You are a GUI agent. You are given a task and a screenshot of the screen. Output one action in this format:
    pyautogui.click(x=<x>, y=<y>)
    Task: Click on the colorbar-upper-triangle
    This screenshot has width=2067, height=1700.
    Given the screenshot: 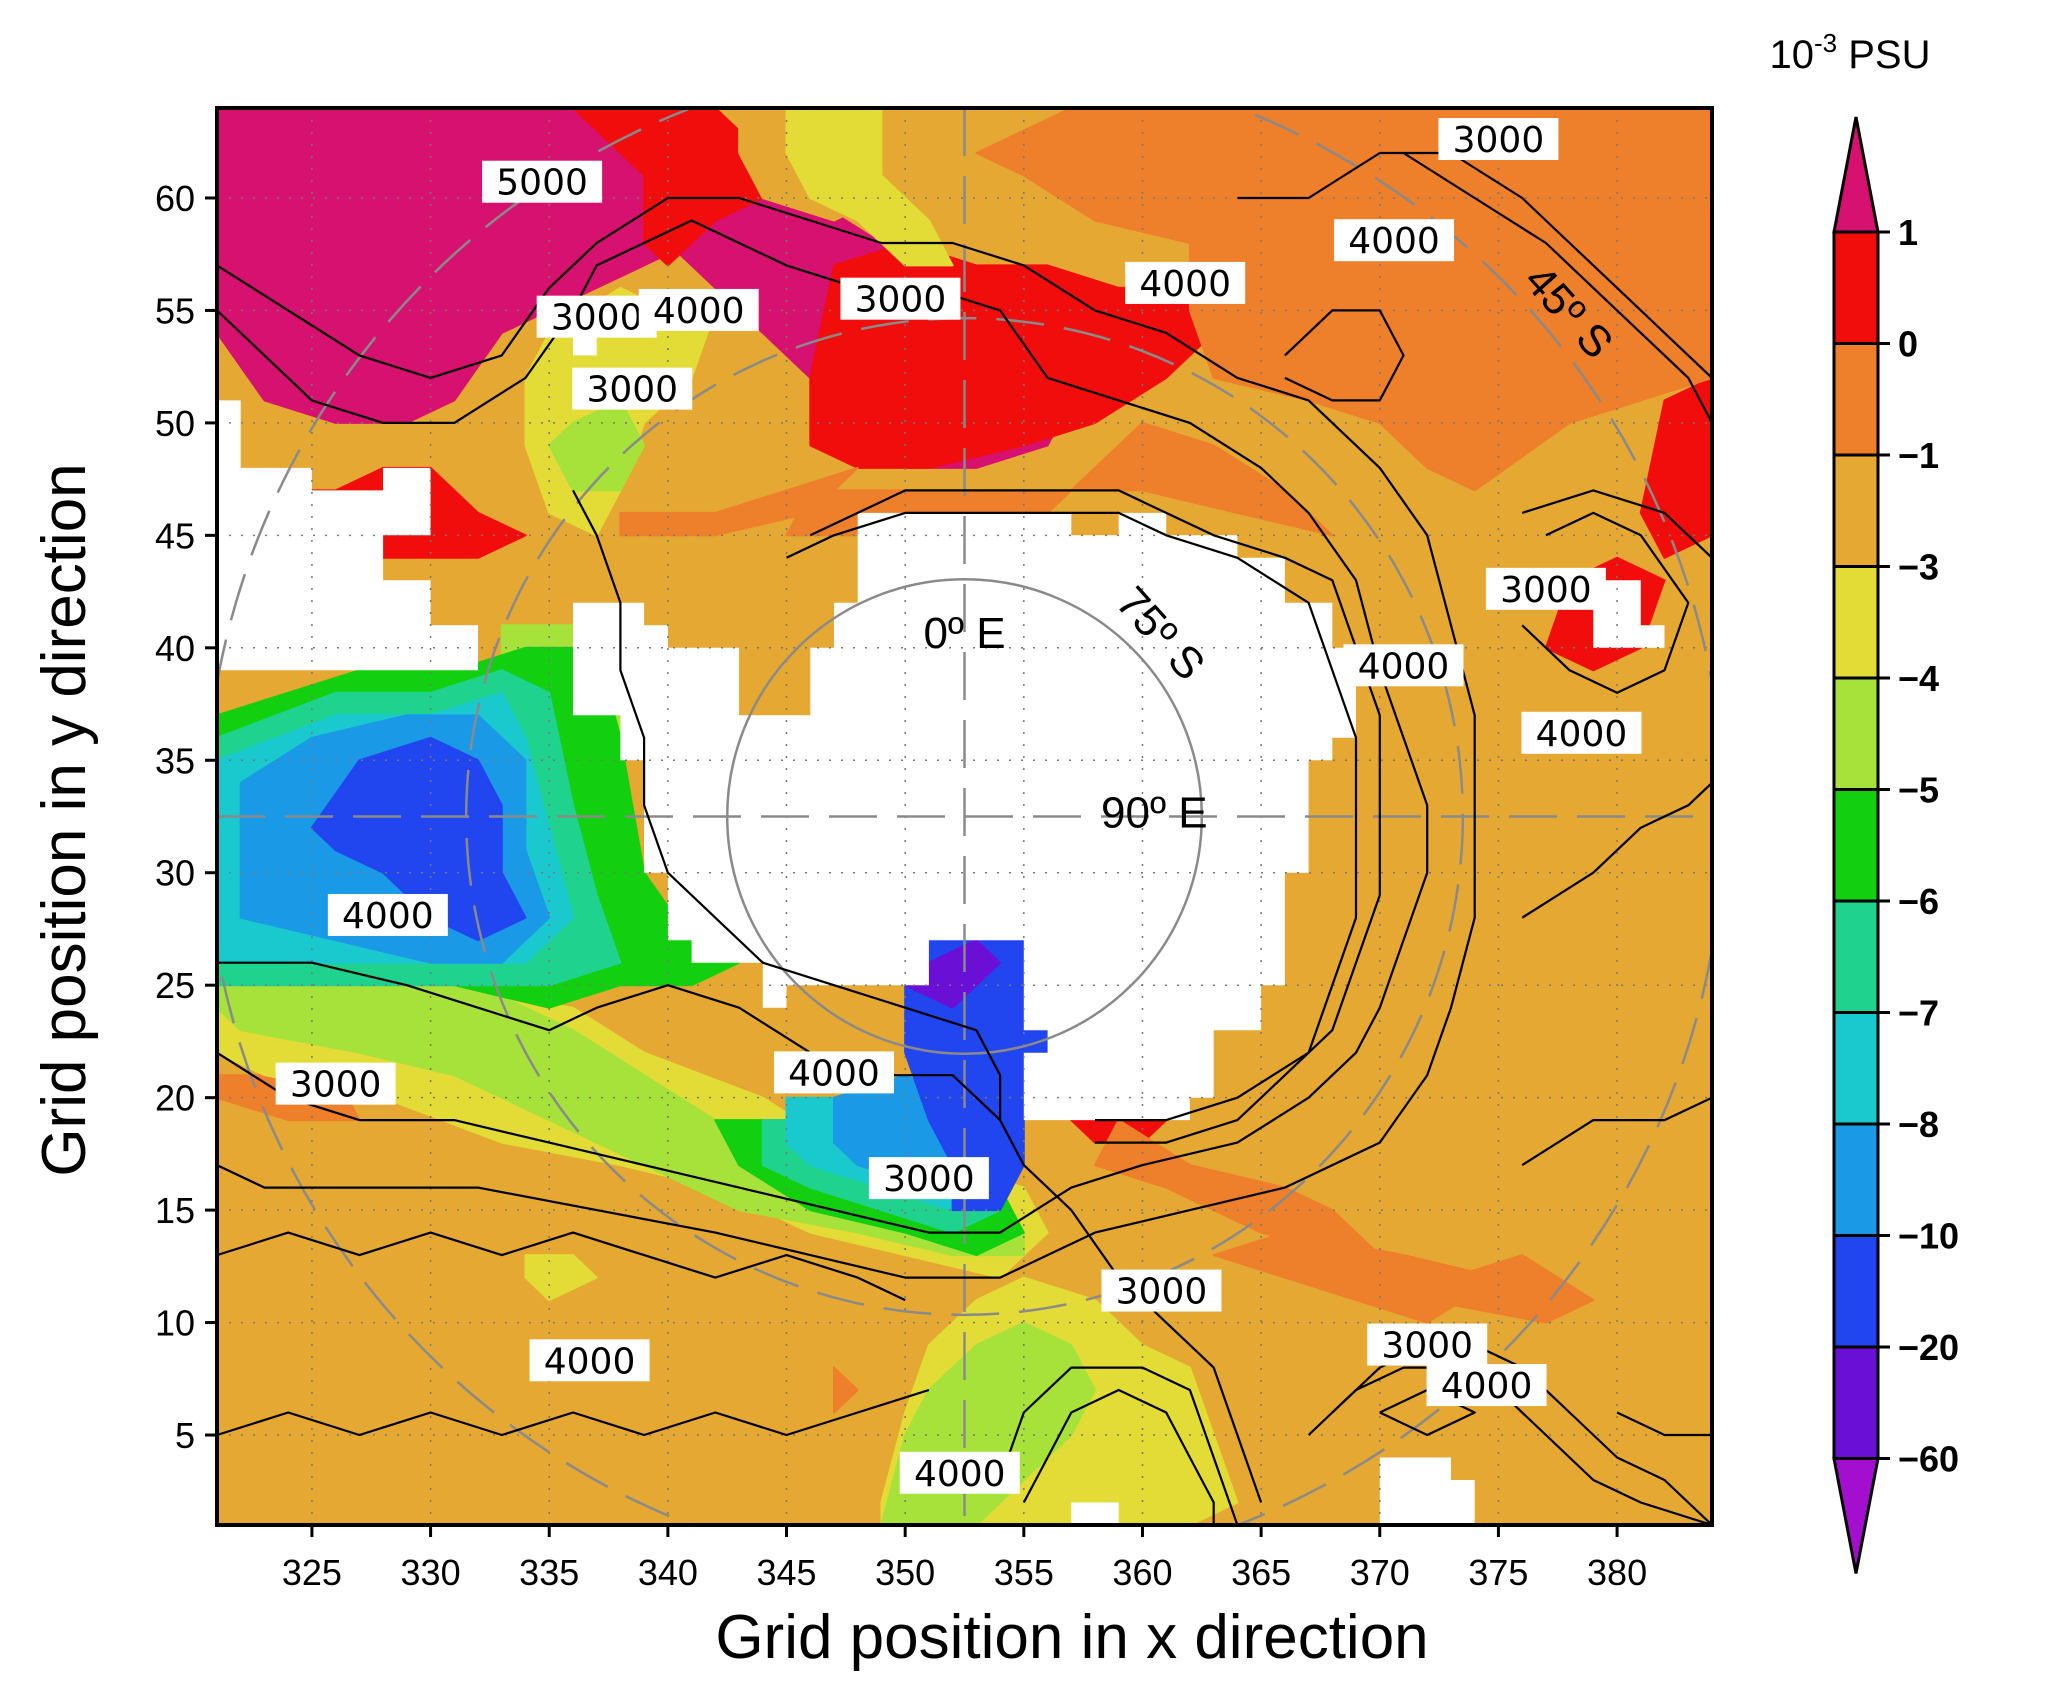 What is the action you would take?
    pyautogui.click(x=1856, y=175)
    